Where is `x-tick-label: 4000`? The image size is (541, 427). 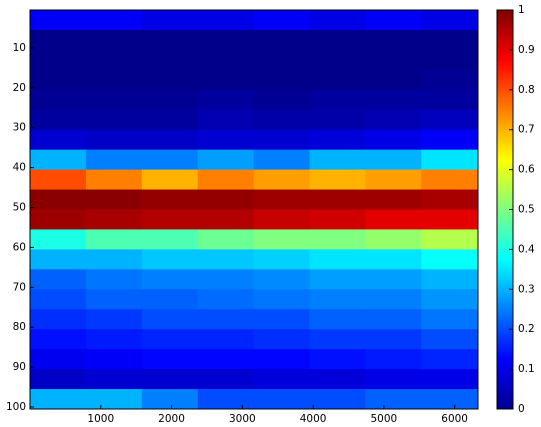
x-tick-label: 4000 is located at coordinates (313, 419).